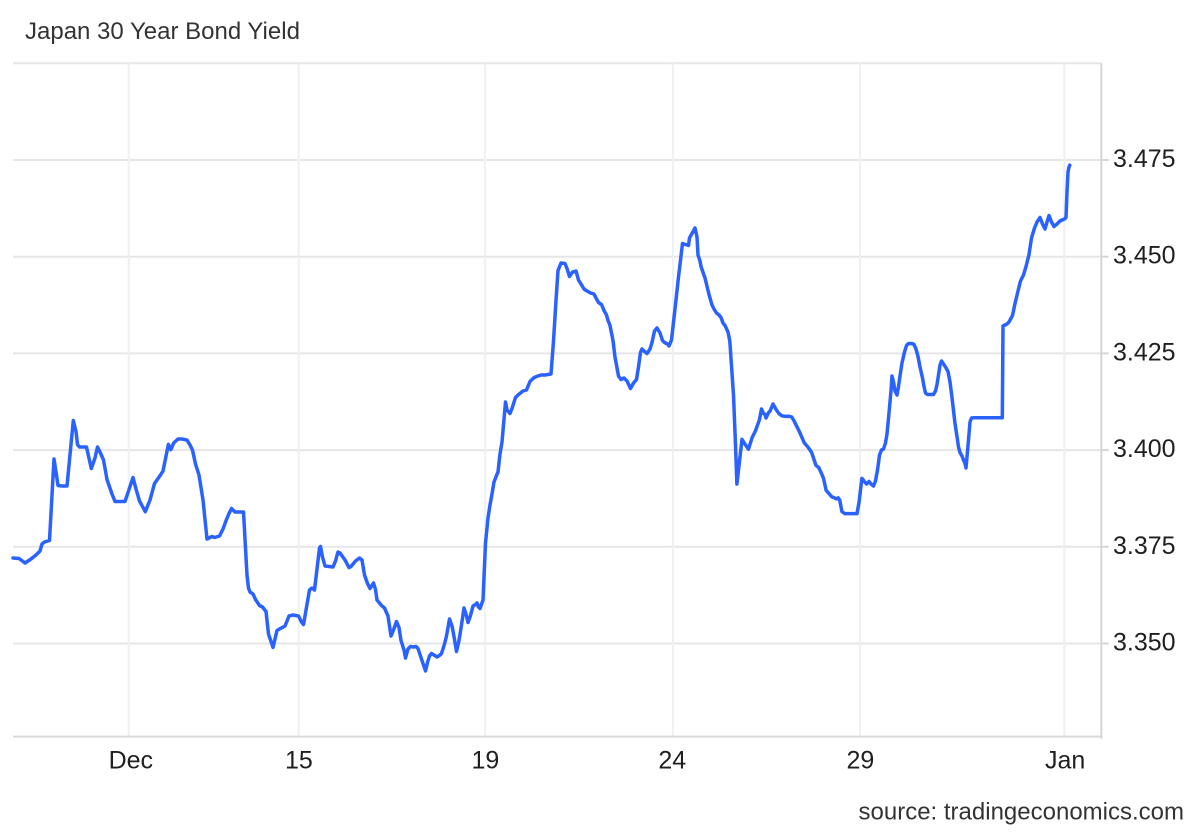 Image resolution: width=1200 pixels, height=832 pixels. I want to click on svg-text: 29, so click(860, 760).